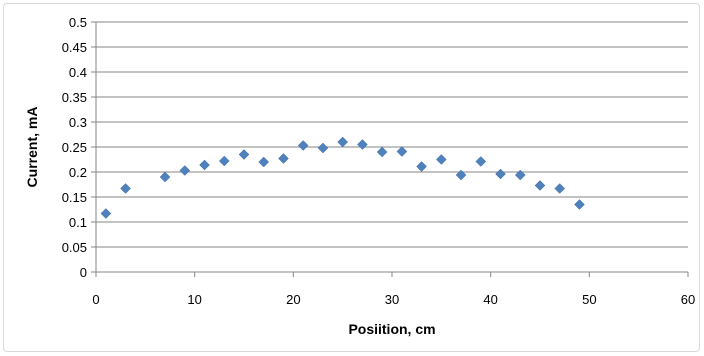  I want to click on x-tick-label: 10, so click(194, 299).